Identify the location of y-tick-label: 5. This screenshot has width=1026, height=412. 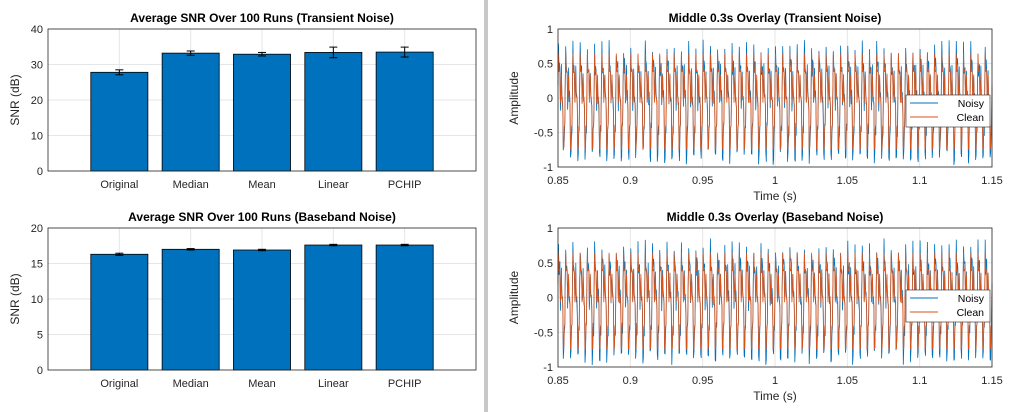
(40, 336).